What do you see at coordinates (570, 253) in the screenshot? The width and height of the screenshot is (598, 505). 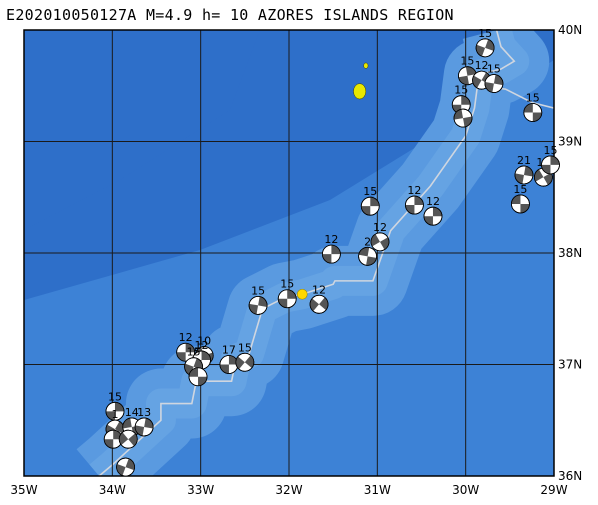 I see `latitude-label: 38N` at bounding box center [570, 253].